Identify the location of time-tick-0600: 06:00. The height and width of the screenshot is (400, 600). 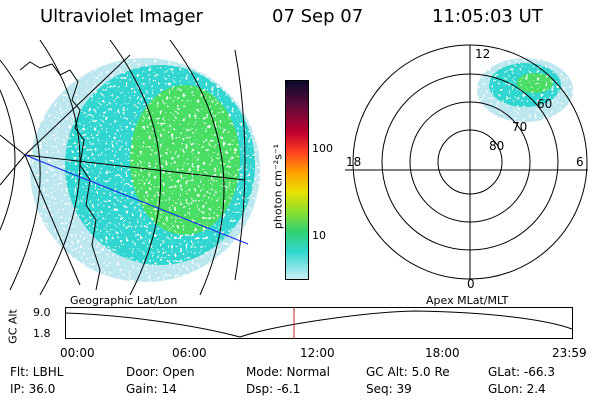
(189, 353).